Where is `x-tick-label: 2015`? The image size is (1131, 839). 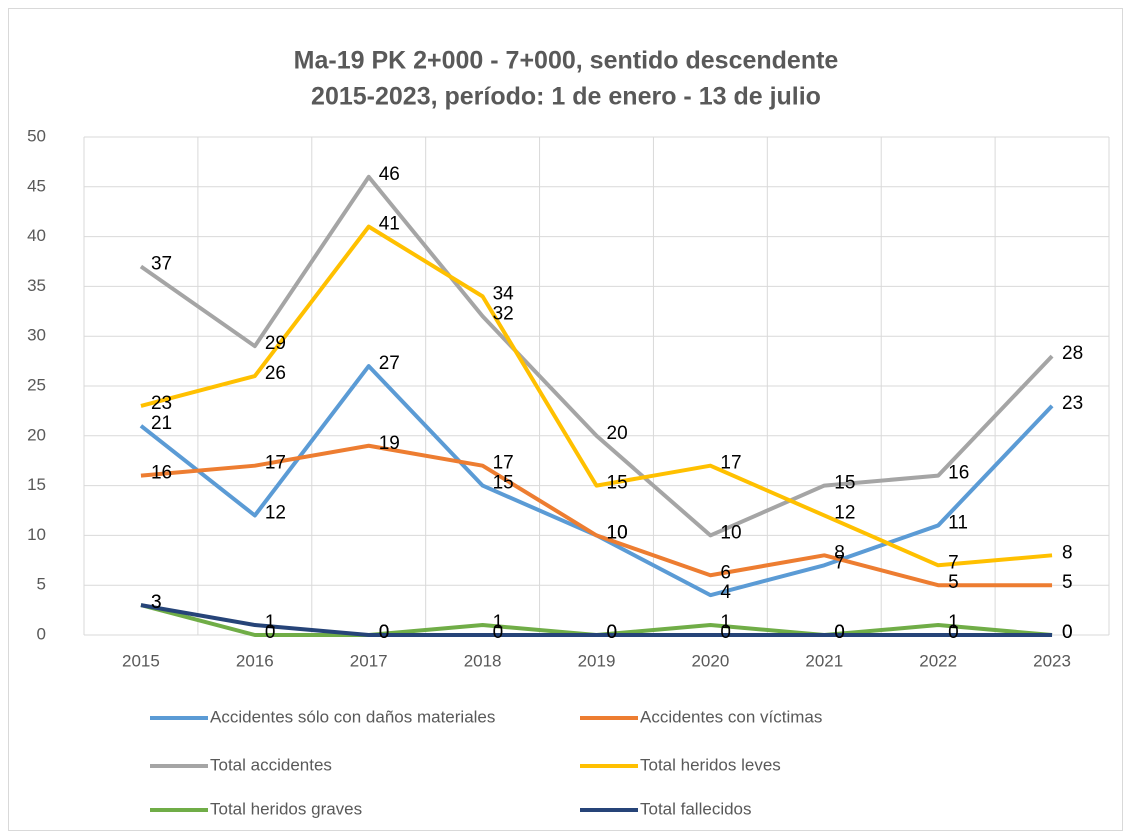
x-tick-label: 2015 is located at coordinates (141, 660).